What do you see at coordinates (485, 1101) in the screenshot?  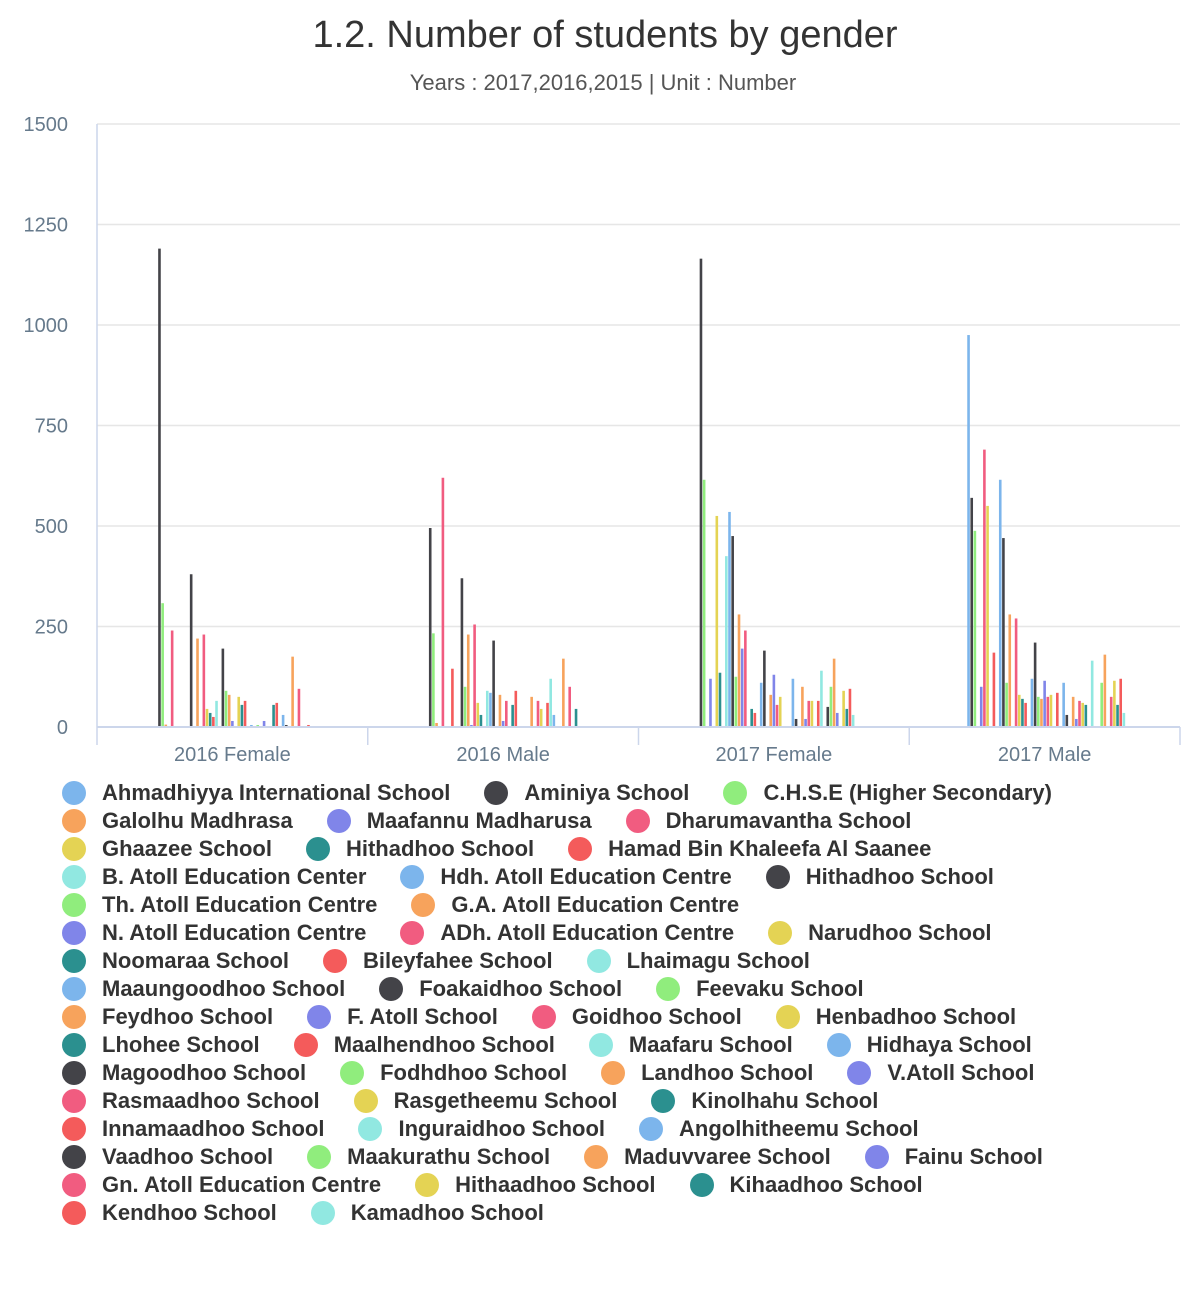 I see `legend-item: Rasgetheemu School` at bounding box center [485, 1101].